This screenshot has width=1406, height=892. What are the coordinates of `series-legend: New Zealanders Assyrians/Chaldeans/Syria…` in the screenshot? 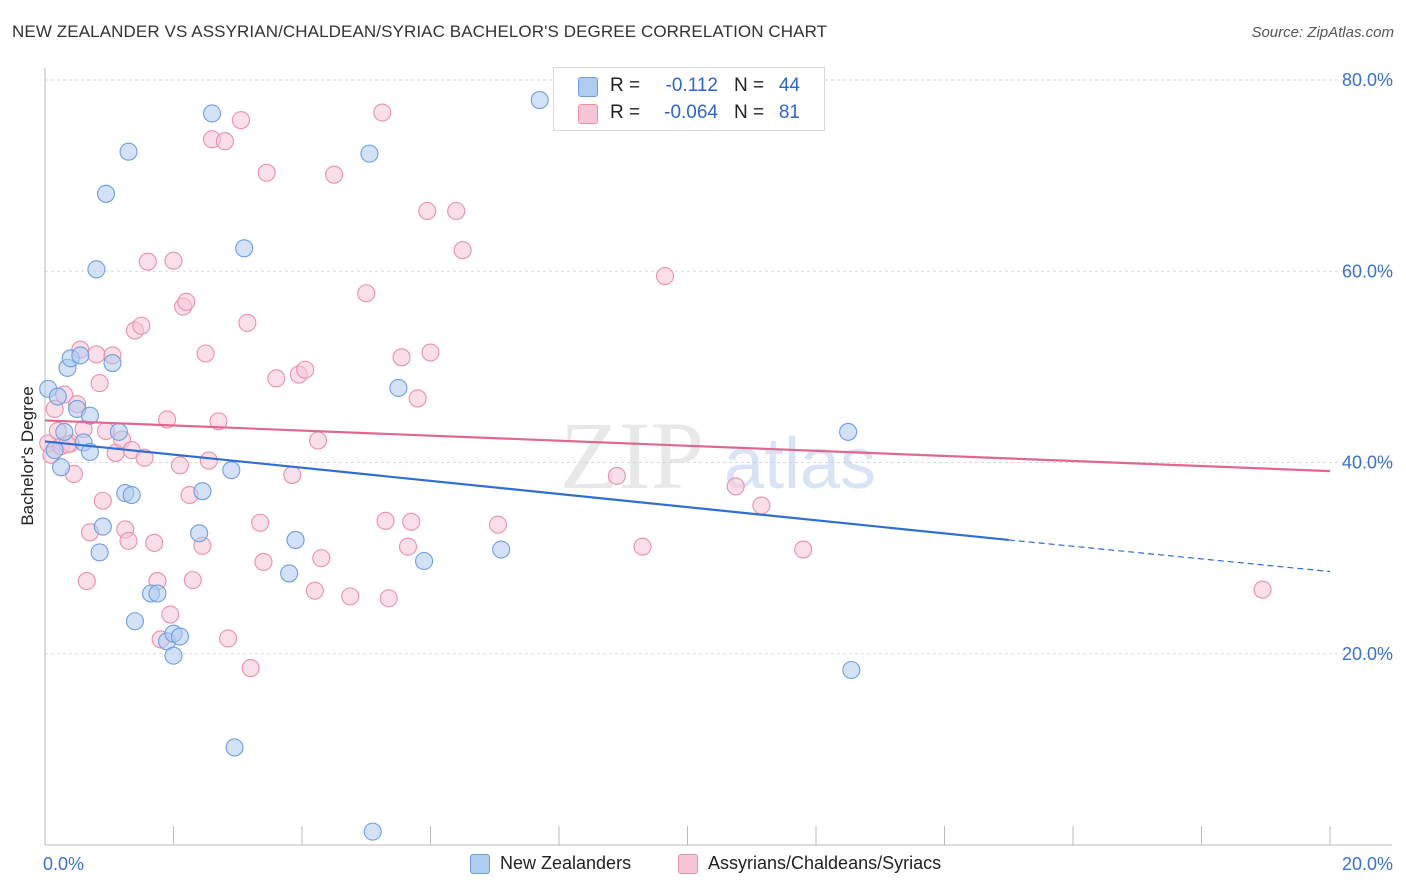 It's located at (703, 865).